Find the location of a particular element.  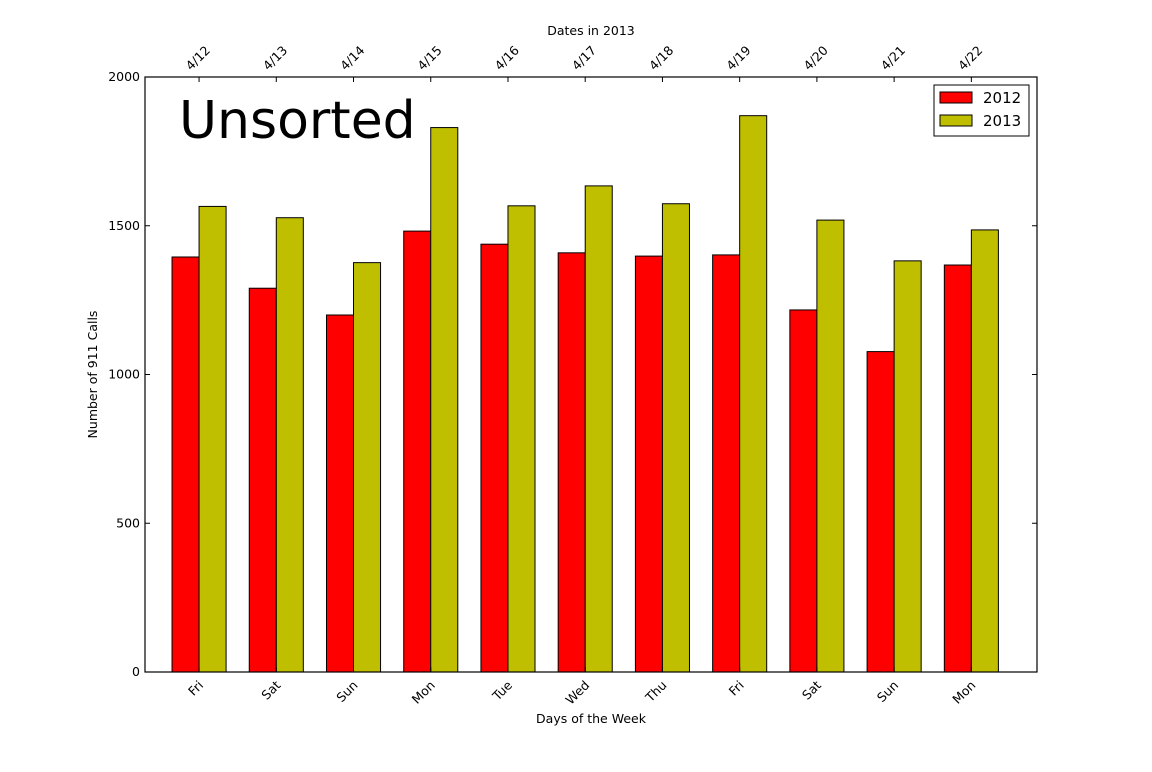

legend-swatch-2013 is located at coordinates (956, 120).